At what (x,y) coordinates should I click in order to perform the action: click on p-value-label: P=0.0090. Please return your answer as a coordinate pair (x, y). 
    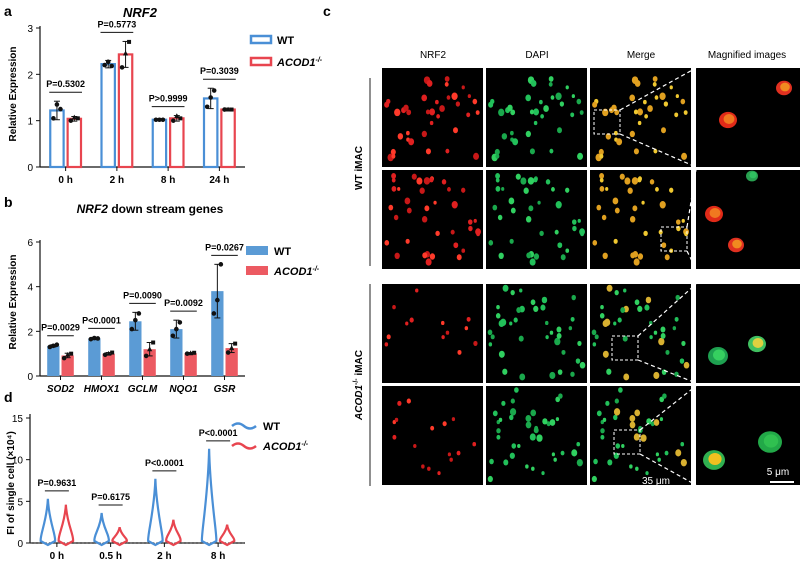
    Looking at the image, I should click on (142, 295).